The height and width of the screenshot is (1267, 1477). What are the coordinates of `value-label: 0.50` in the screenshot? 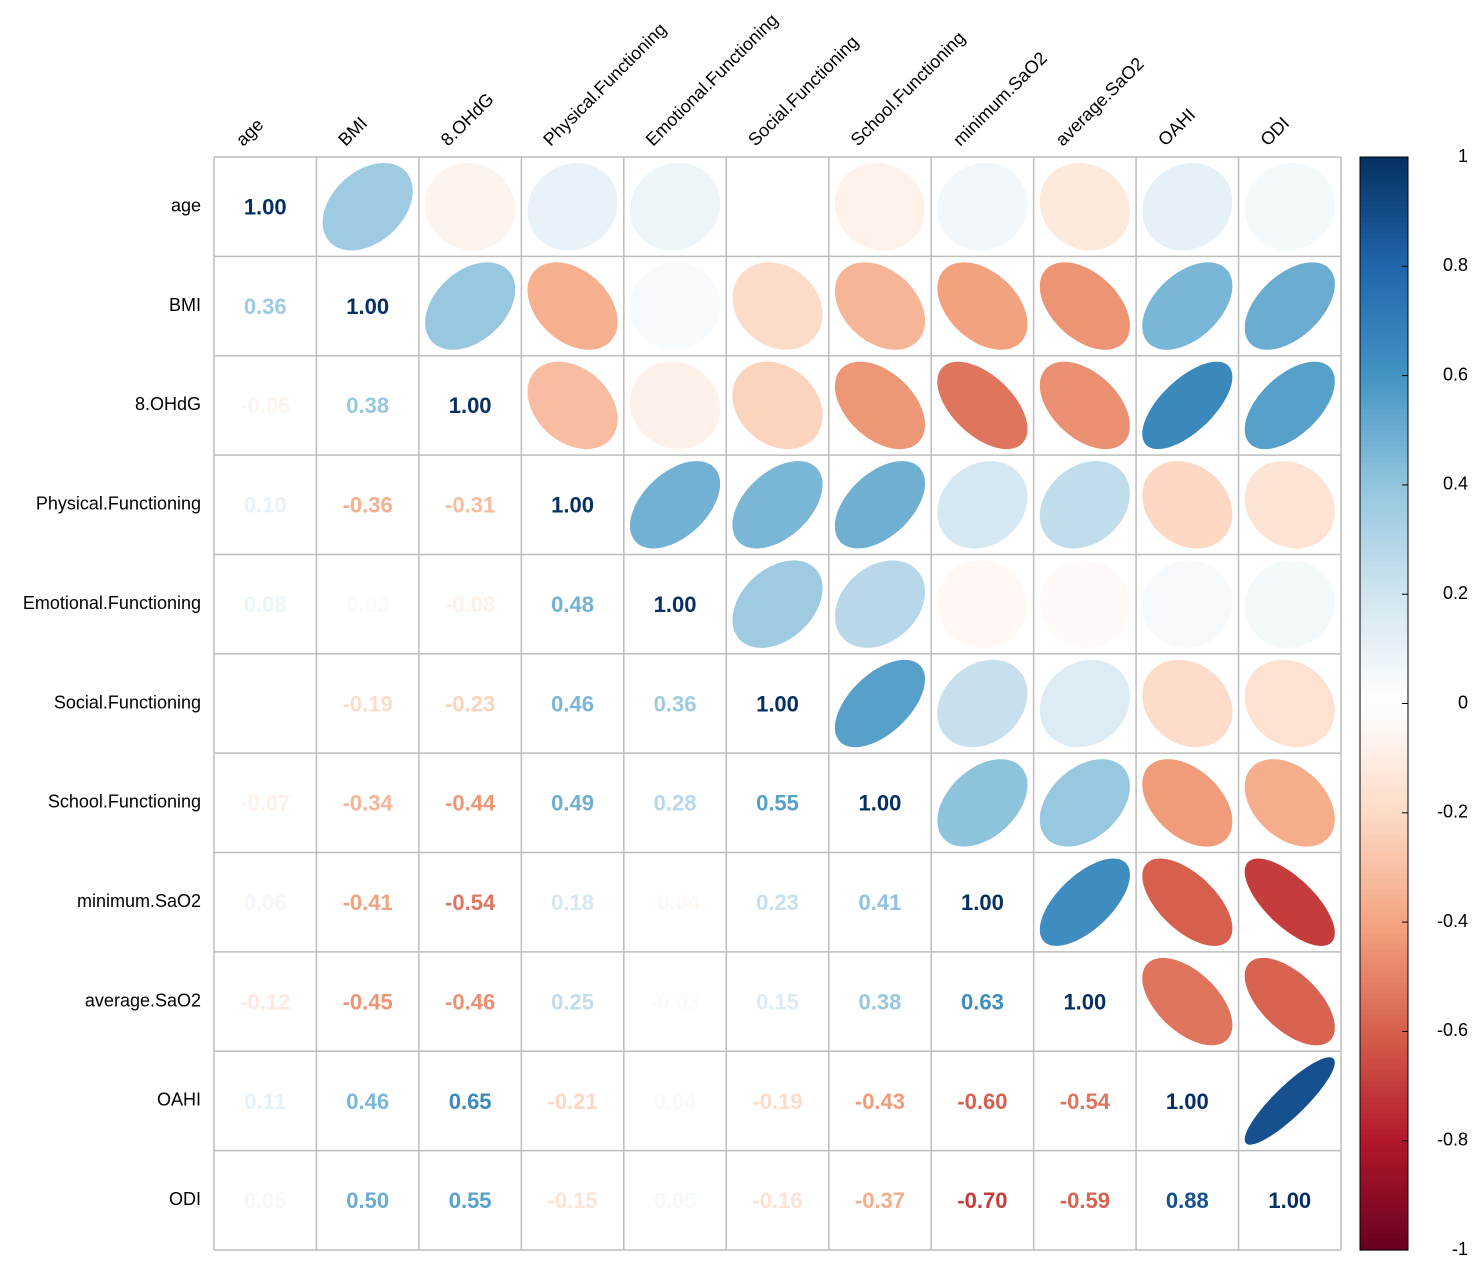 It's located at (367, 1200).